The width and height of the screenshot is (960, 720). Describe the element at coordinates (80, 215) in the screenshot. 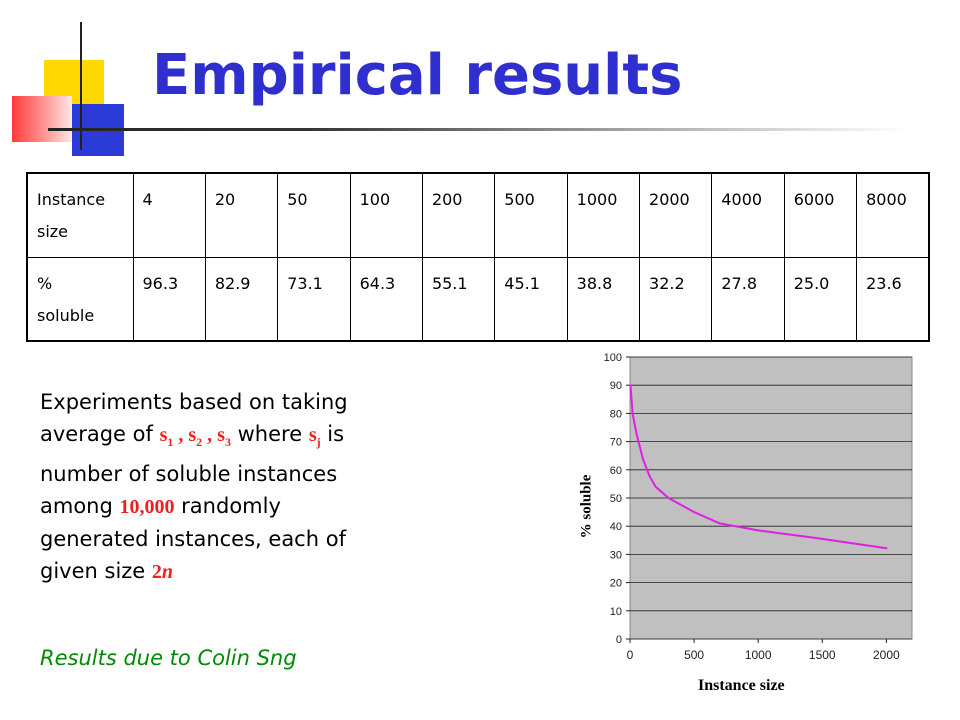

I see `row-header-instance-size: Instance size` at that location.